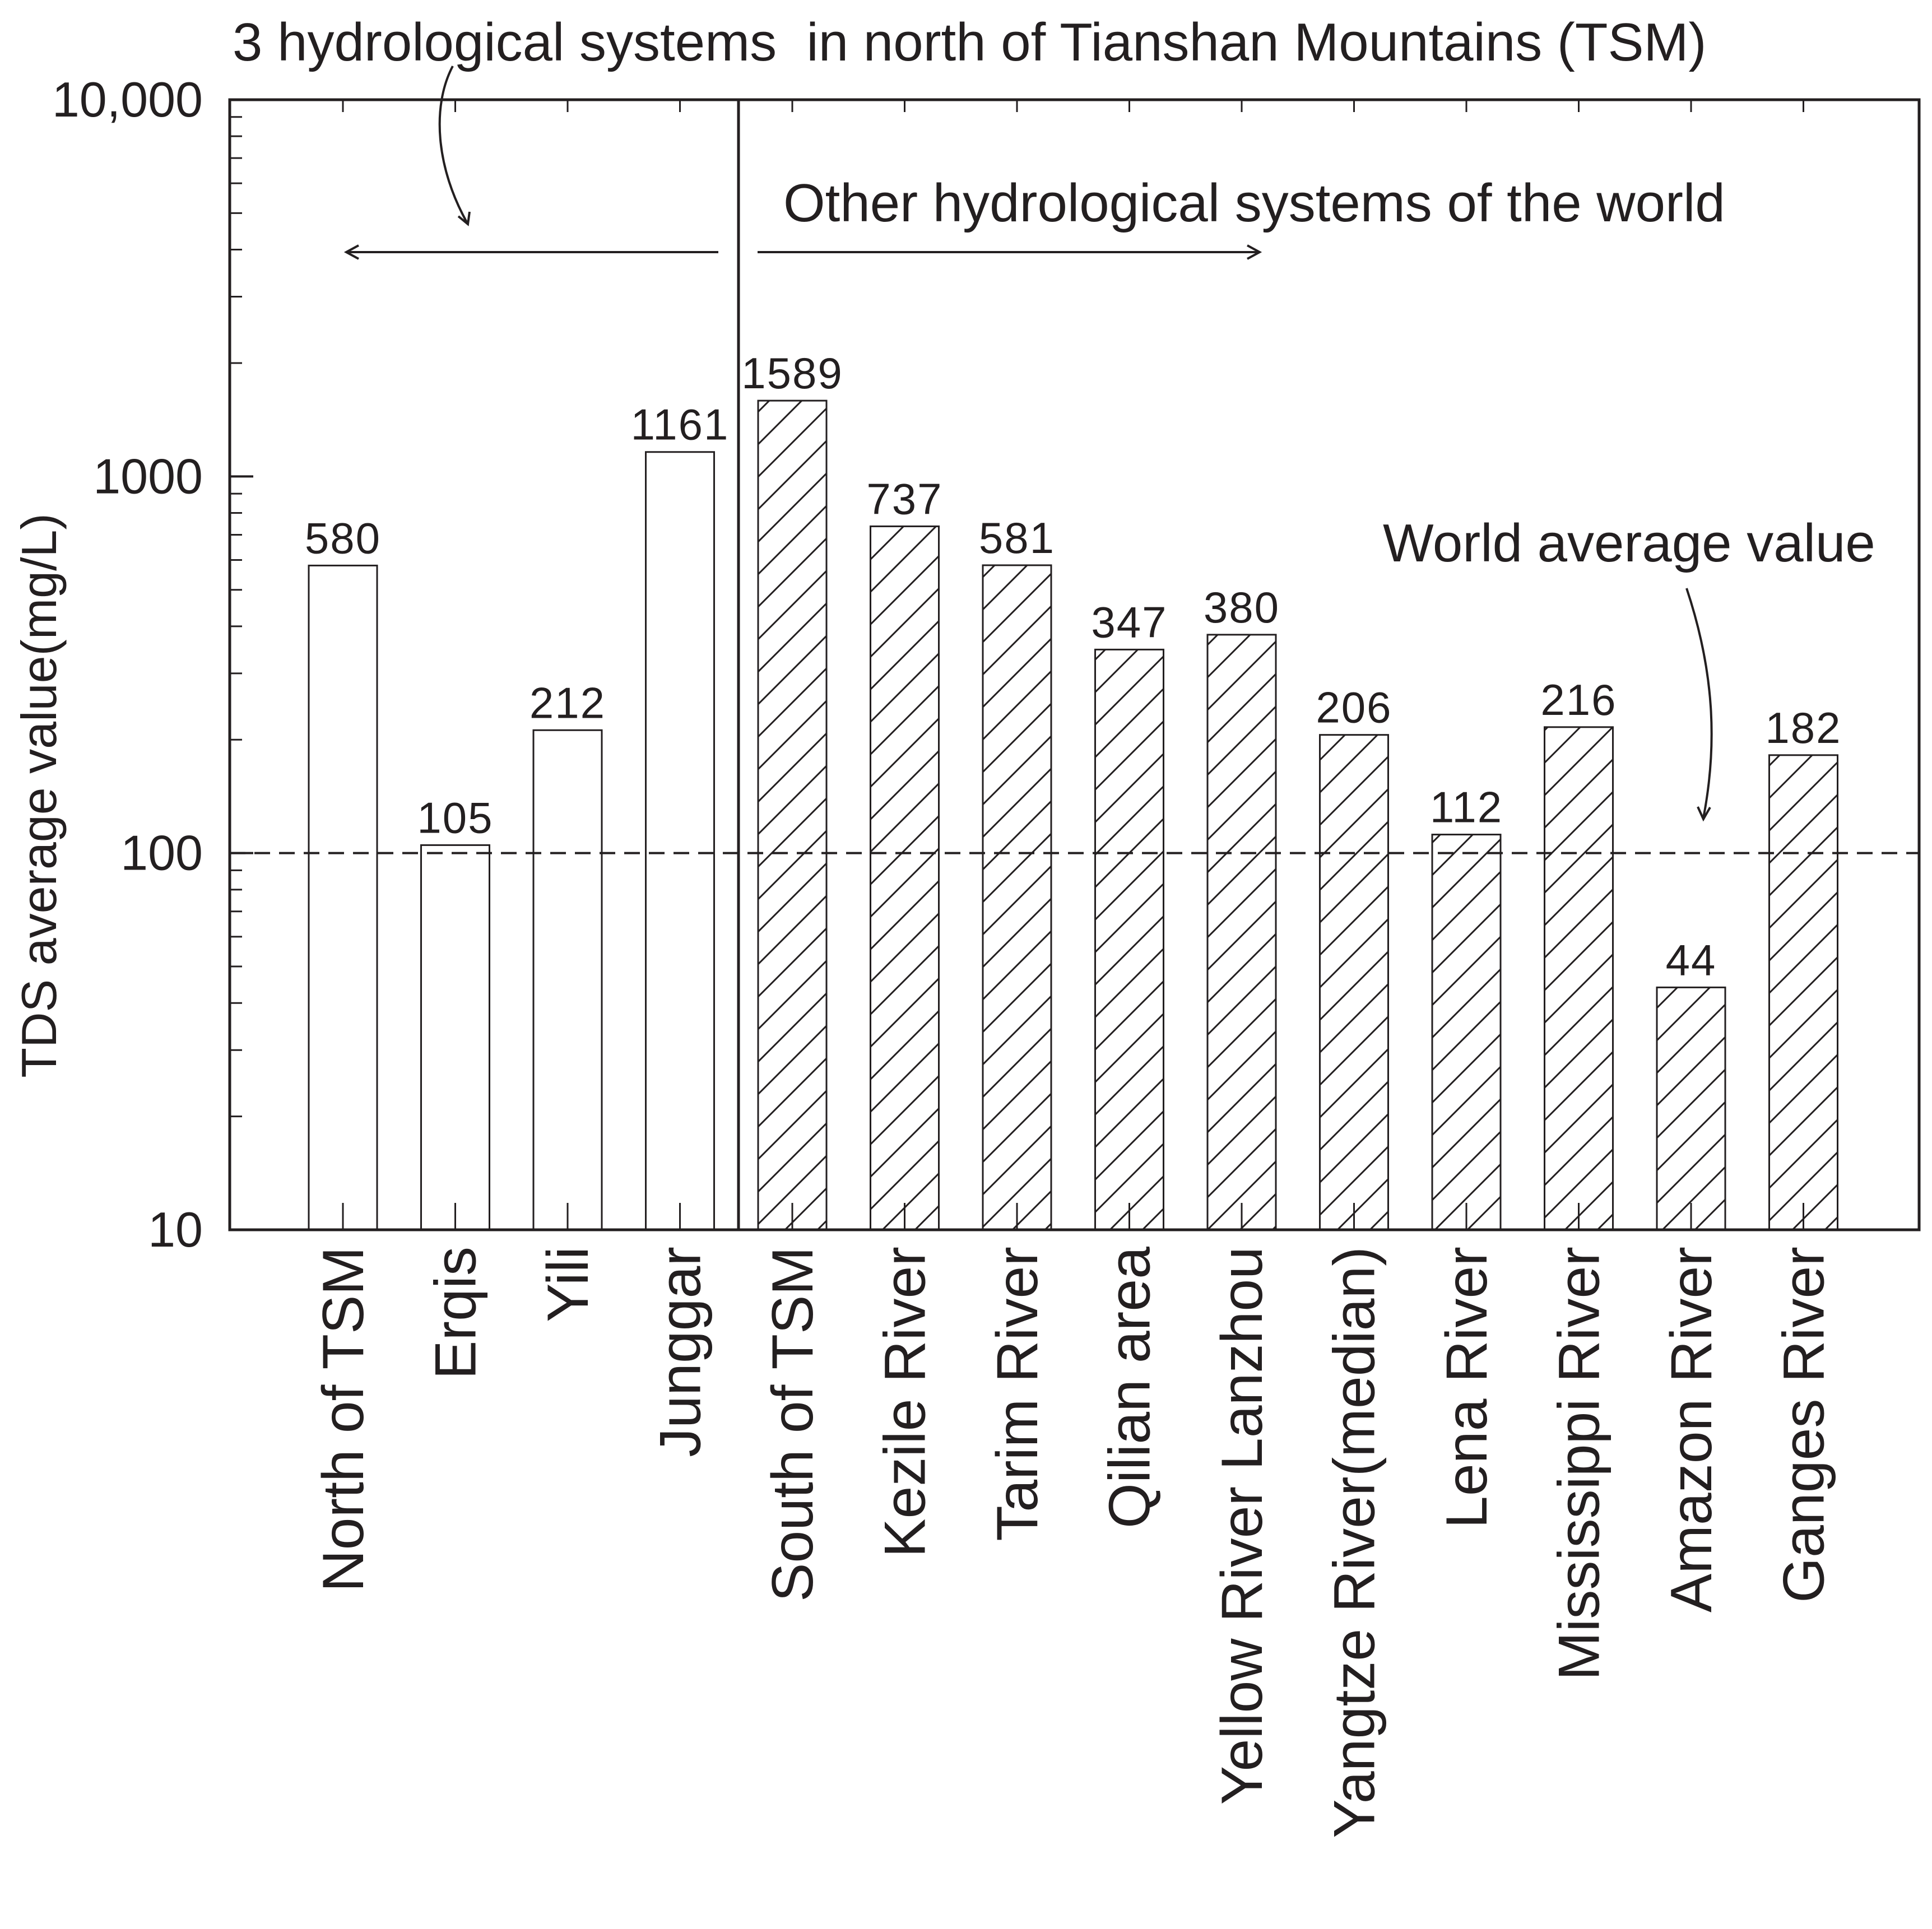 The height and width of the screenshot is (1929, 1932). I want to click on world-average-pointer-arrow, so click(1699, 704).